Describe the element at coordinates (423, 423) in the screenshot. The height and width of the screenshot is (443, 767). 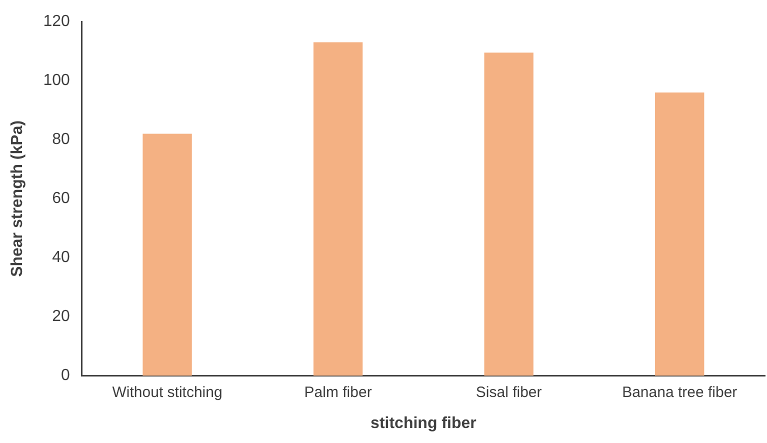
I see `x-axis-title: stitching fiber` at that location.